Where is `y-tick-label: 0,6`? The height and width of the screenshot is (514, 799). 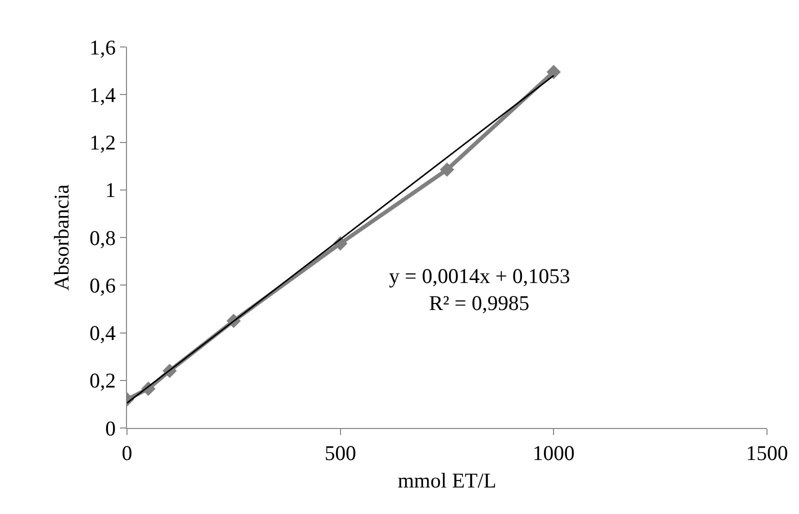
y-tick-label: 0,6 is located at coordinates (103, 285).